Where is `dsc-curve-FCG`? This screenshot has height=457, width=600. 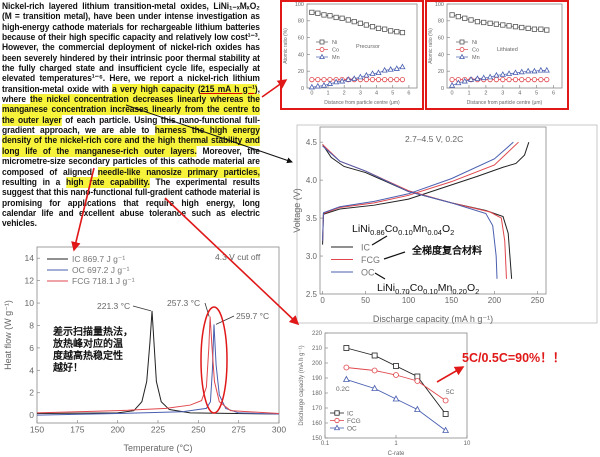 dsc-curve-FCG is located at coordinates (158, 365).